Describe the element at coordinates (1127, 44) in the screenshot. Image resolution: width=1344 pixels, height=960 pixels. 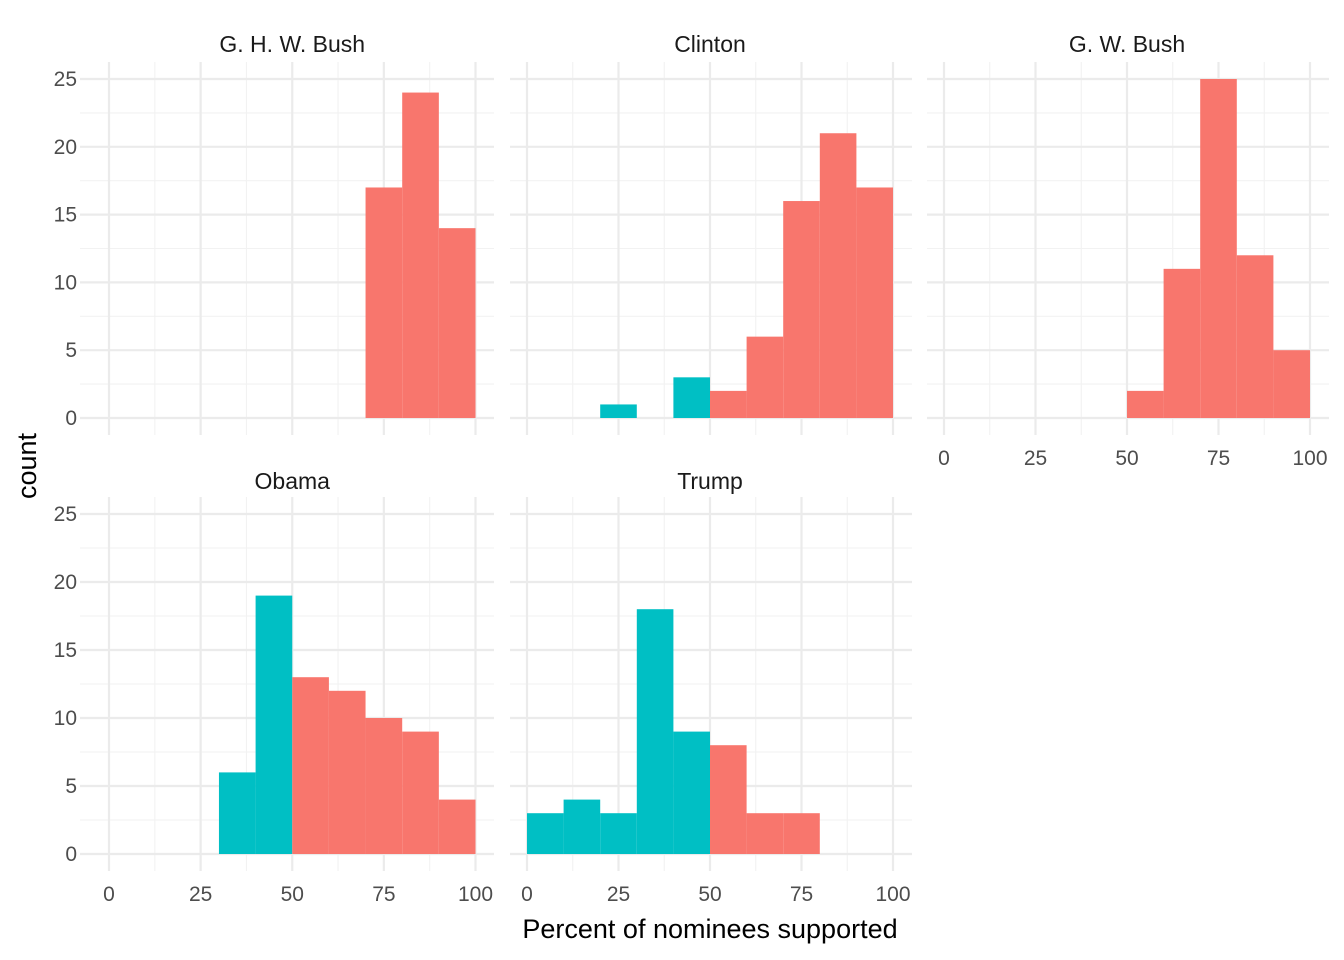
I see `facet-title: G. W. Bush` at that location.